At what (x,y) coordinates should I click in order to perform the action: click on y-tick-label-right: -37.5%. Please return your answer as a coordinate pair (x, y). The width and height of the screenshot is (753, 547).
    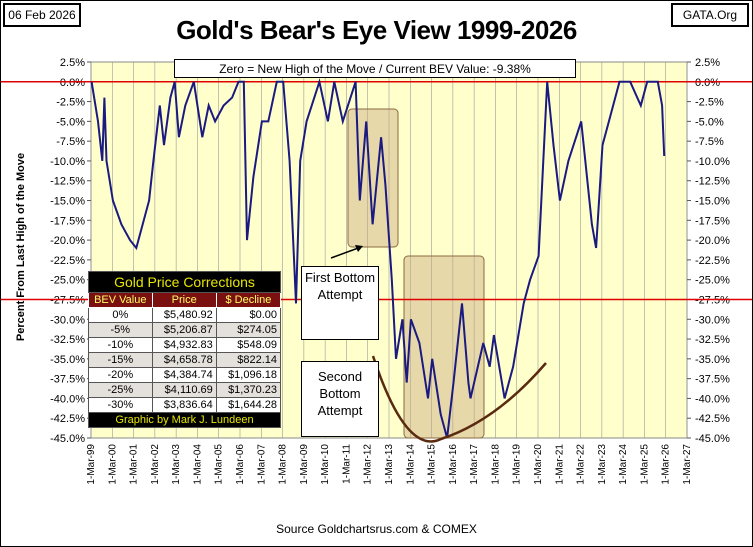
    Looking at the image, I should click on (712, 380).